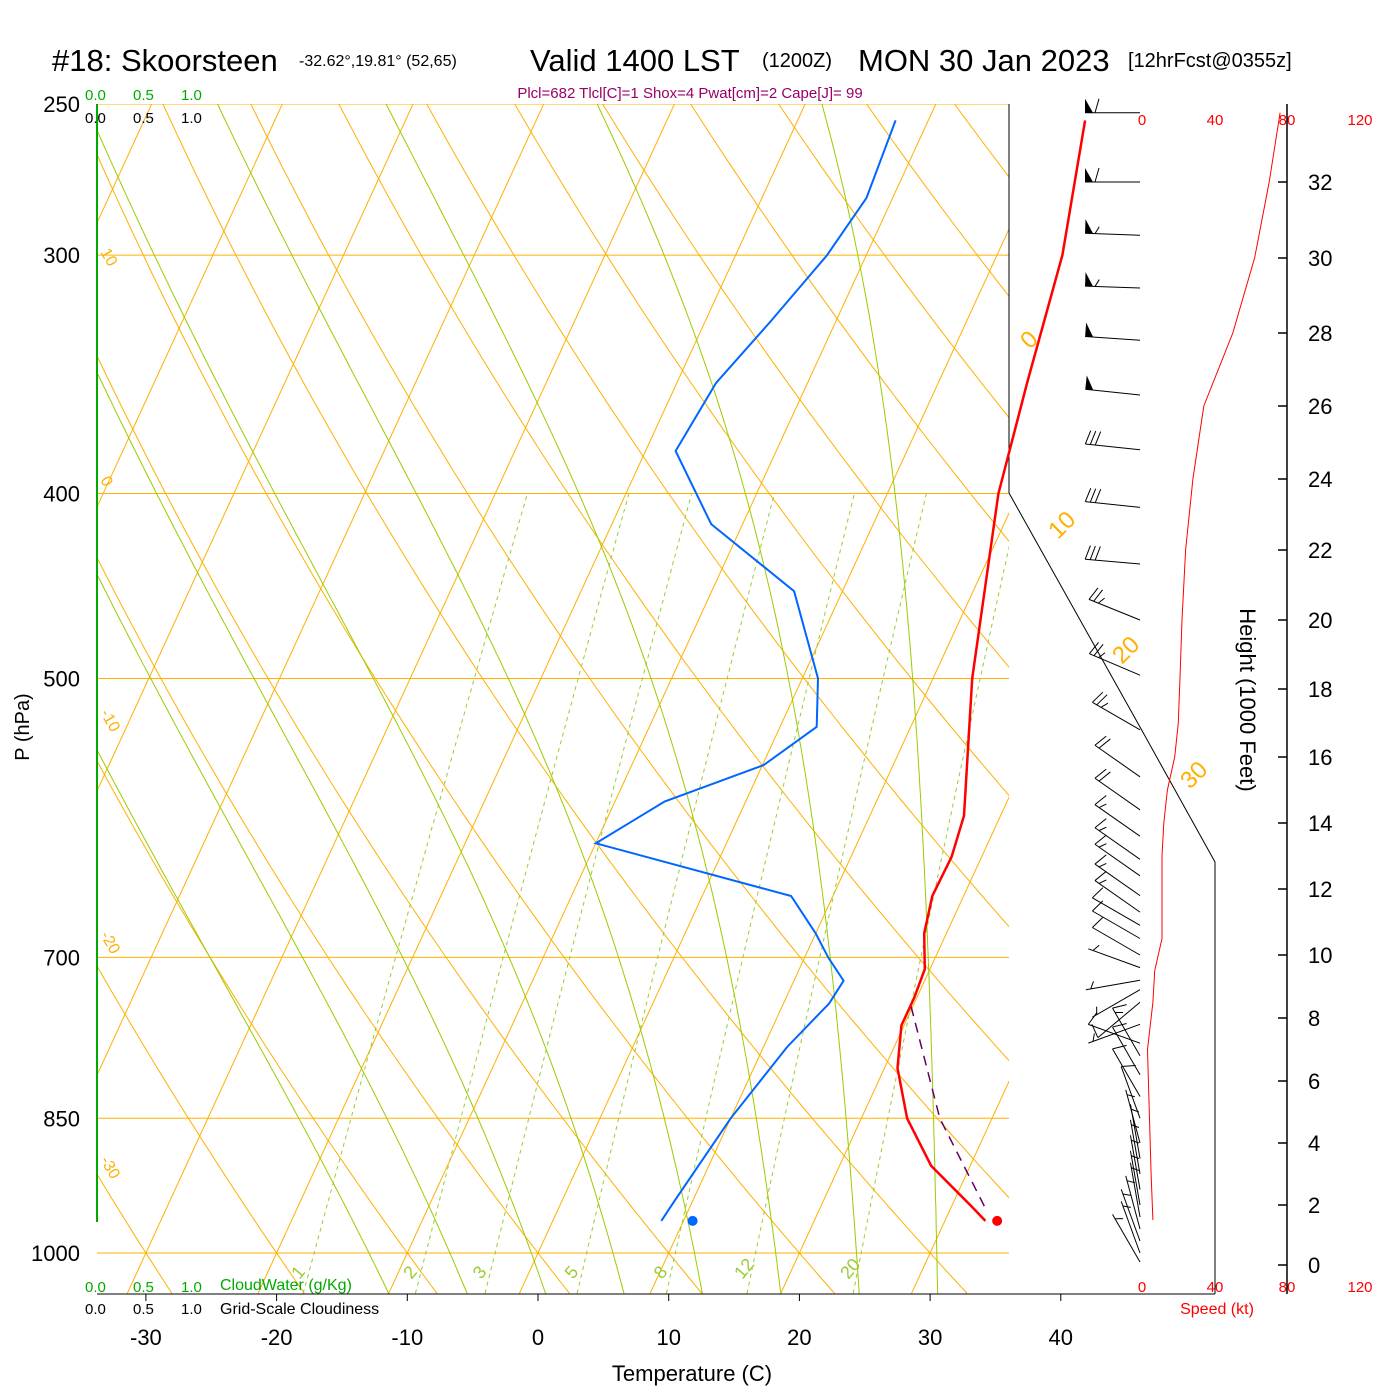 The height and width of the screenshot is (1400, 1400). I want to click on cloudwater-label: CloudWater (g/Kg), so click(286, 1285).